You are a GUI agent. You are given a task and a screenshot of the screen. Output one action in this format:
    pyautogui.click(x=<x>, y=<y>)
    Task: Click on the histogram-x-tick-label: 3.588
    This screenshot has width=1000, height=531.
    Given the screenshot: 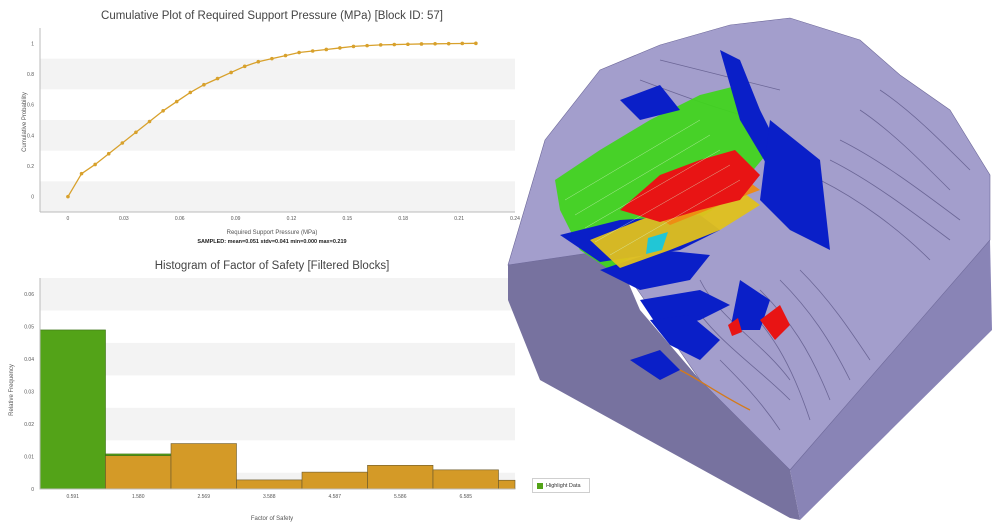 What is the action you would take?
    pyautogui.click(x=269, y=497)
    